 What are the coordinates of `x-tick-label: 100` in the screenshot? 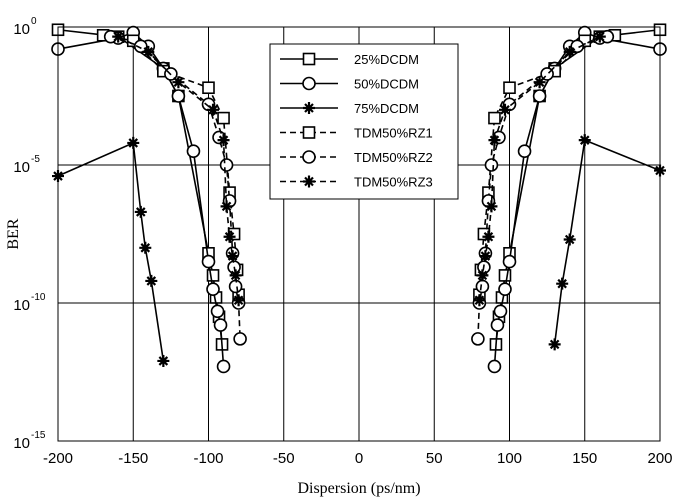 It's located at (509, 458).